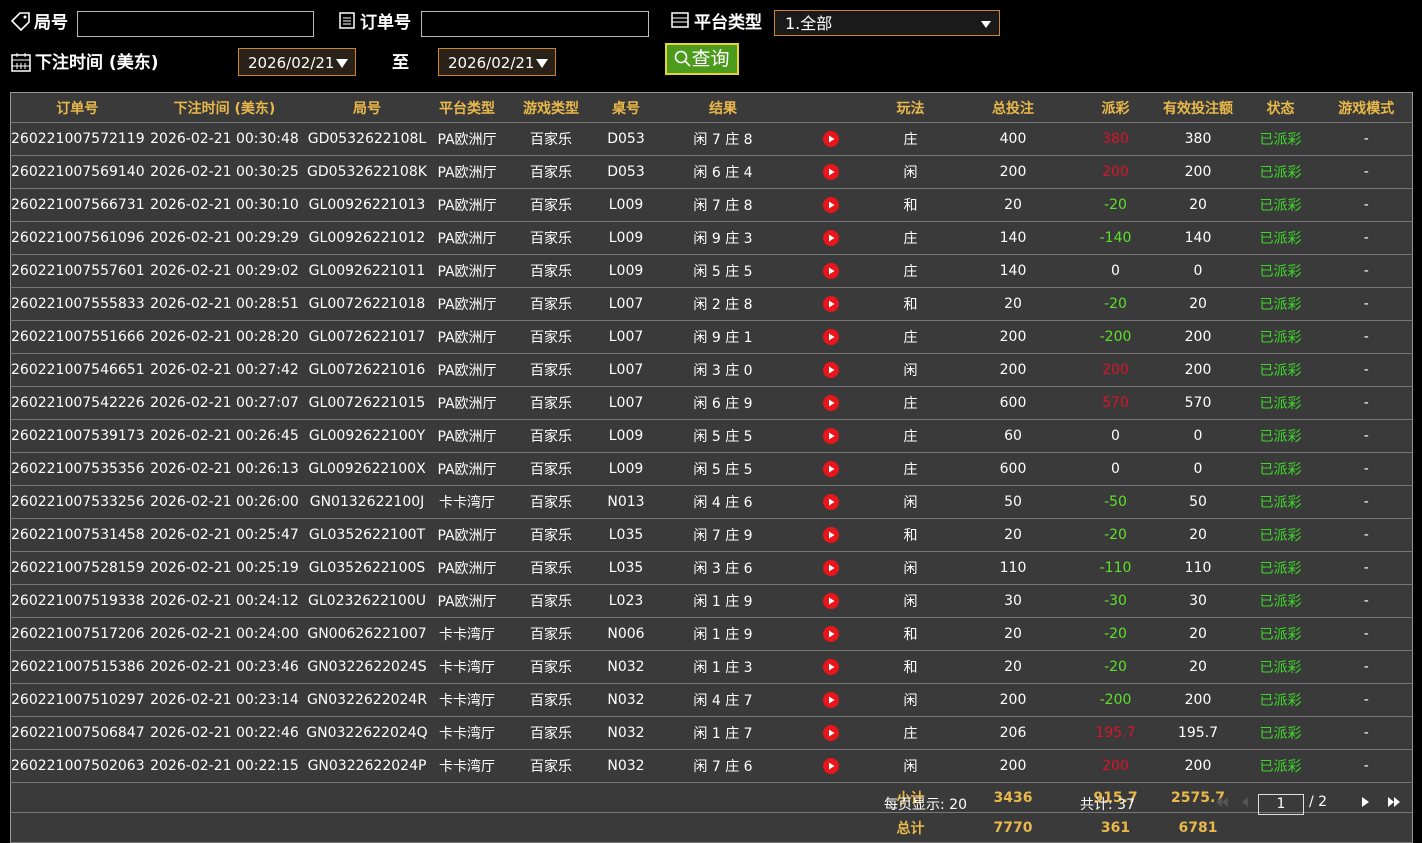 Image resolution: width=1422 pixels, height=843 pixels. I want to click on cell: GL0232622100U, so click(367, 601).